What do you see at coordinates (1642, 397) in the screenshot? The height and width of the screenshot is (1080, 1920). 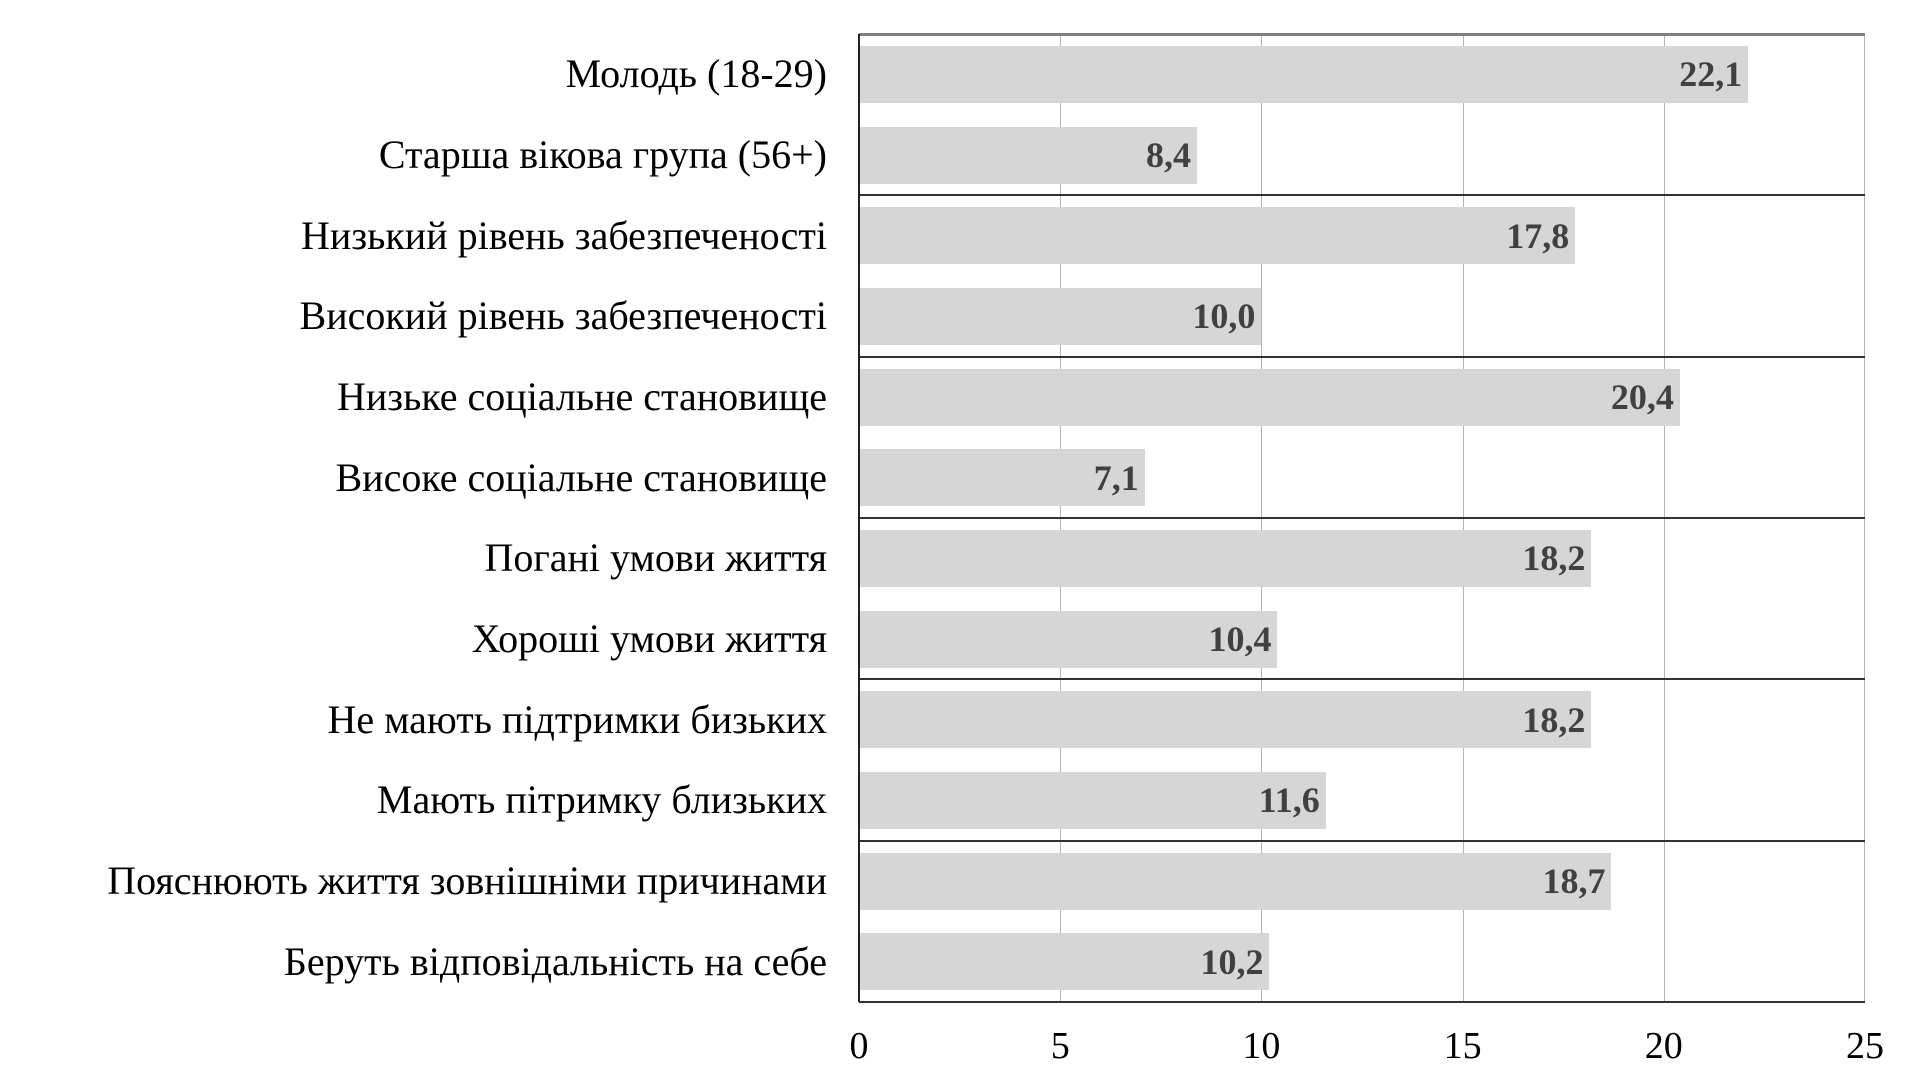 I see `bar-value-label: 20,4` at bounding box center [1642, 397].